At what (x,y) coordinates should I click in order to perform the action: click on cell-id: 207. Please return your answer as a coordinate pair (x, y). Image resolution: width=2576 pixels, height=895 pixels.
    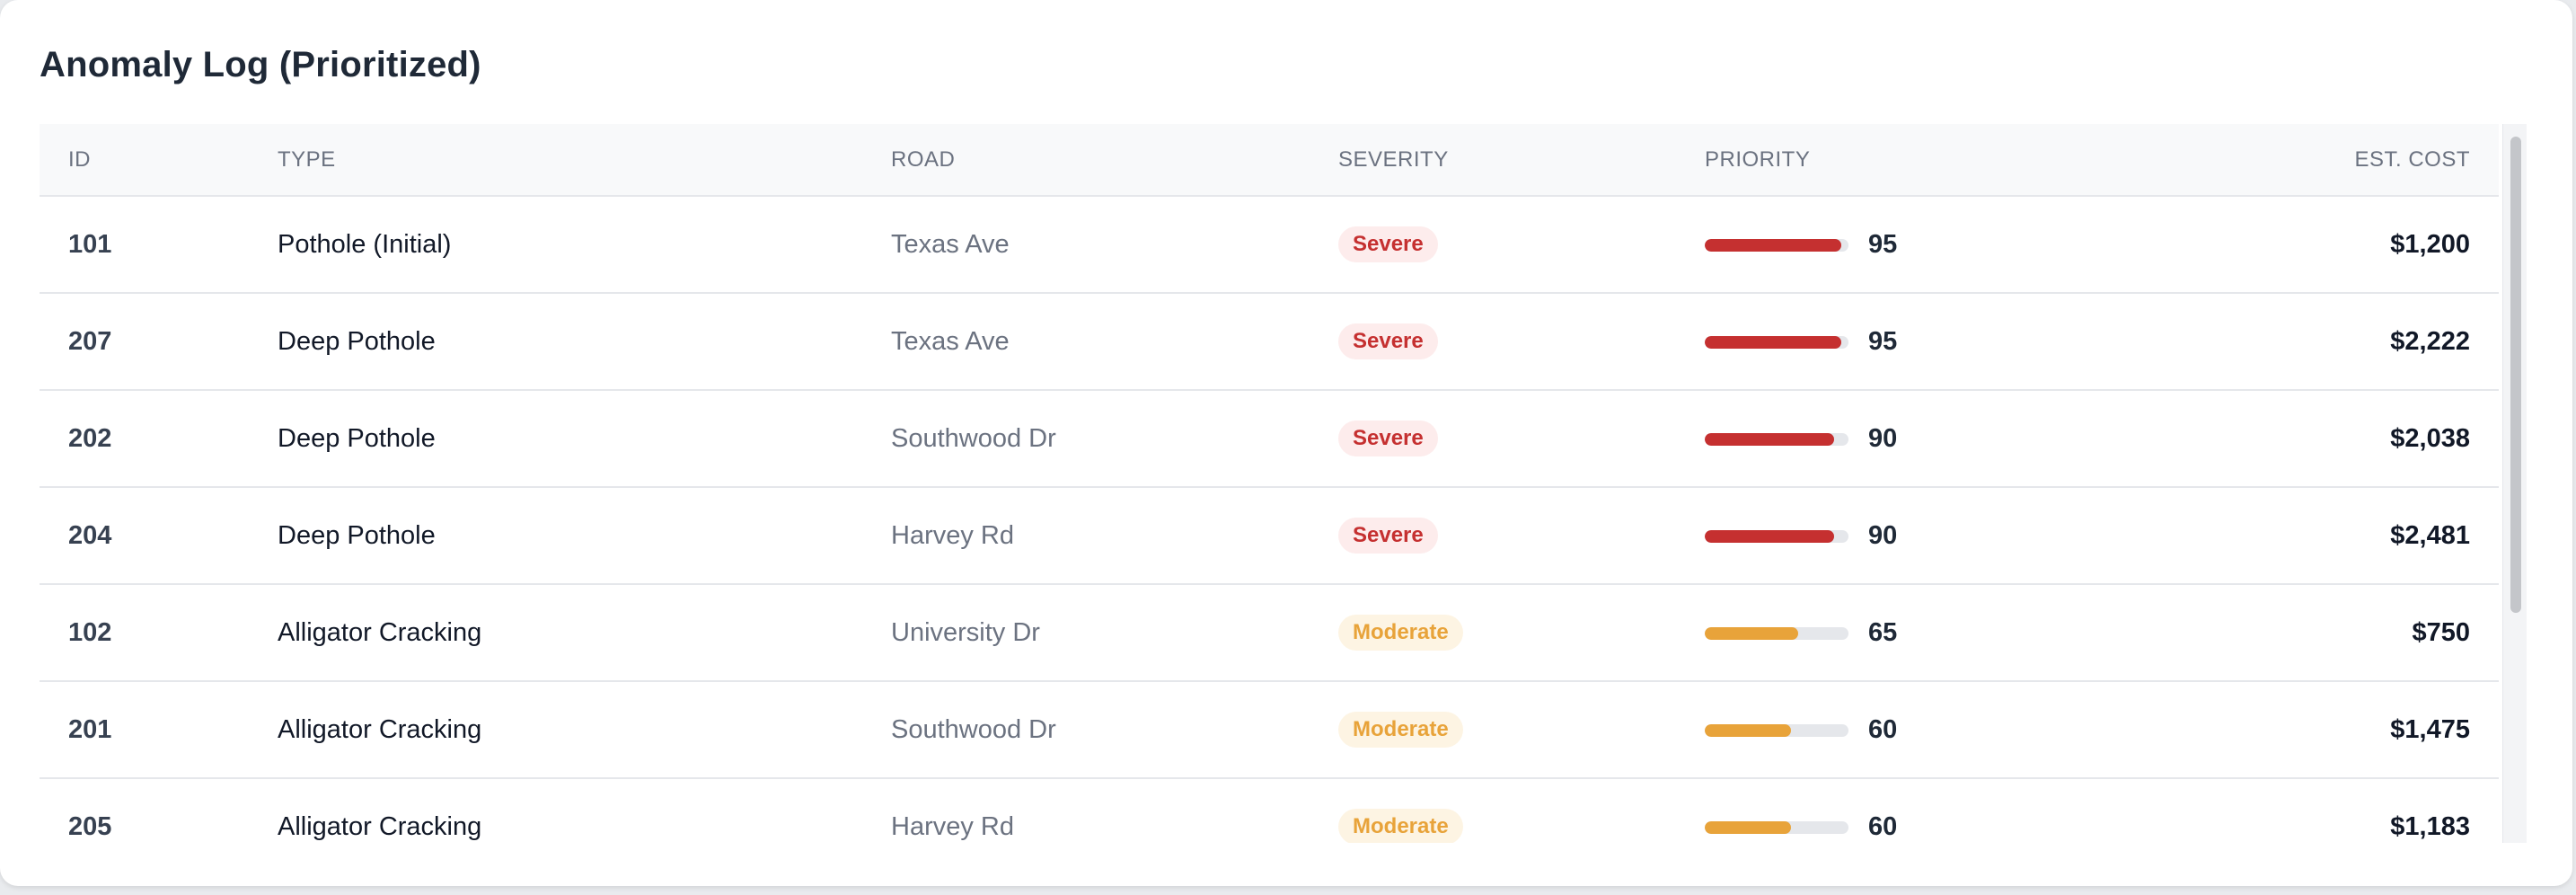
    Looking at the image, I should click on (90, 341).